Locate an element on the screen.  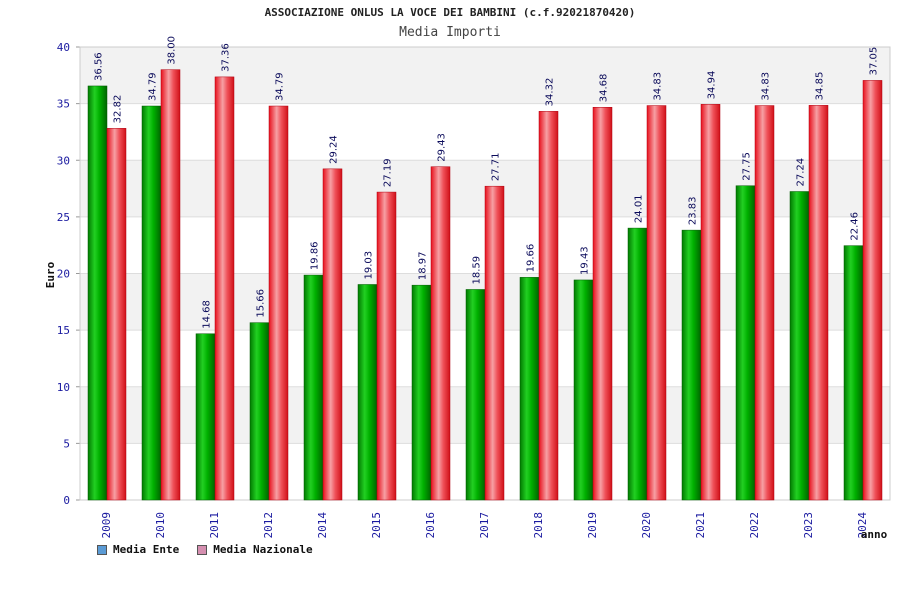
data-label: 19.66 is located at coordinates (531, 258).